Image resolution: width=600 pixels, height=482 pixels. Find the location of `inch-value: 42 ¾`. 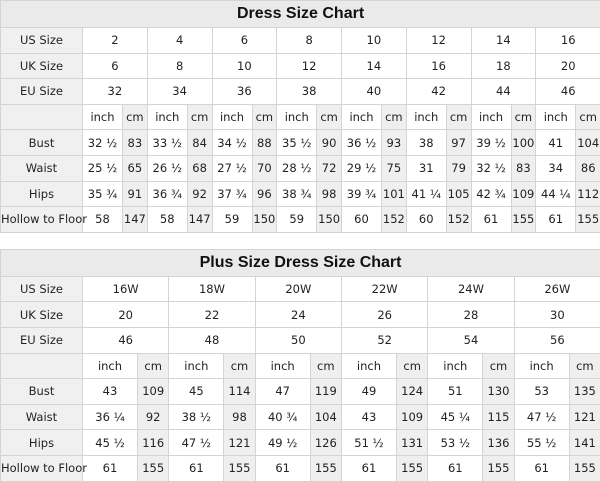

inch-value: 42 ¾ is located at coordinates (491, 194).